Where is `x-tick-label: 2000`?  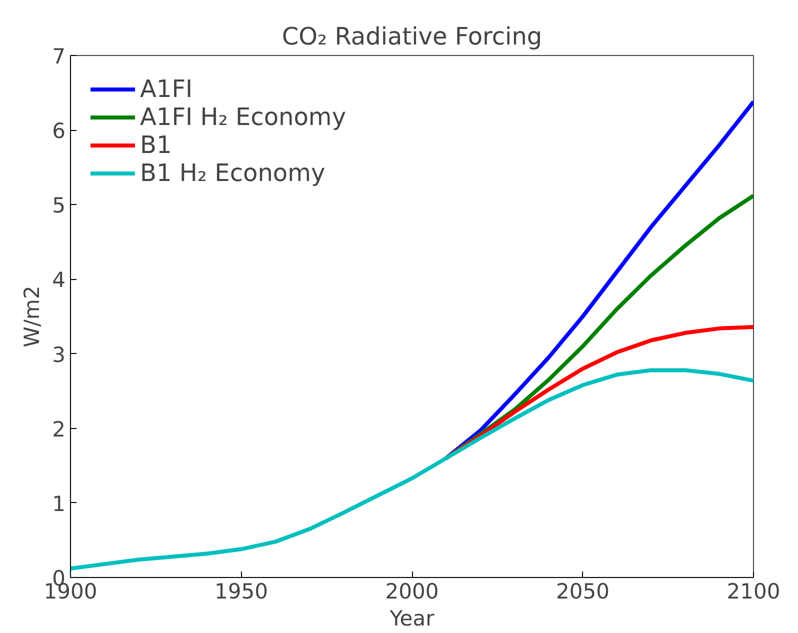 x-tick-label: 2000 is located at coordinates (412, 592).